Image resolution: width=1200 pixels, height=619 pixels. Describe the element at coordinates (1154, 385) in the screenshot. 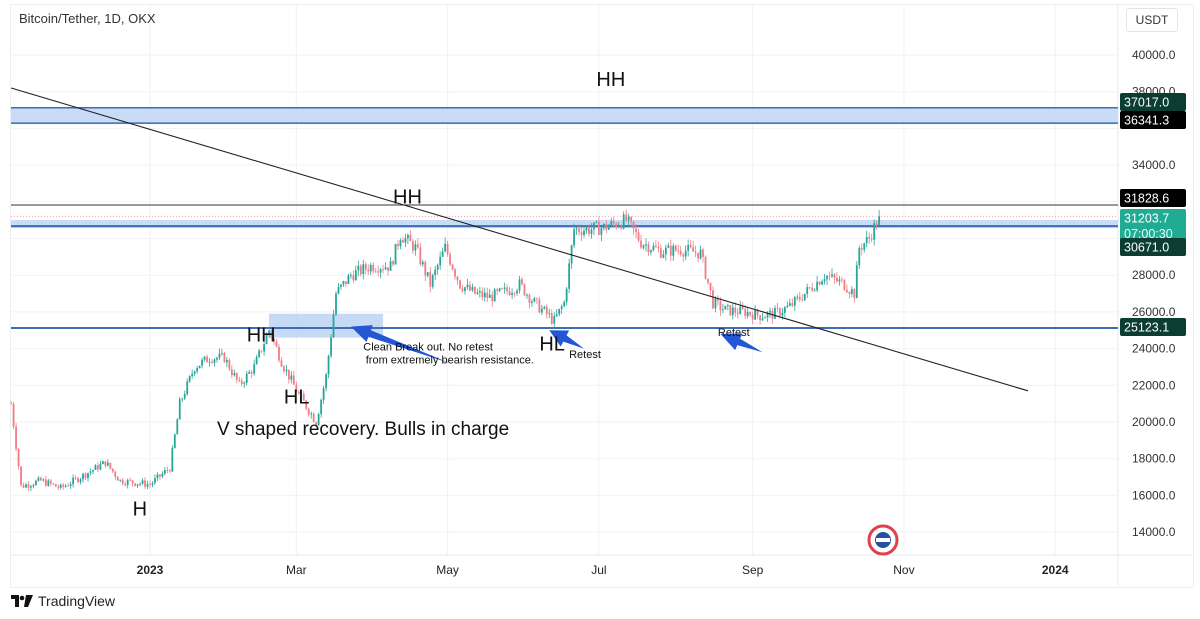

I see `y-tick-label: 22000.0` at that location.